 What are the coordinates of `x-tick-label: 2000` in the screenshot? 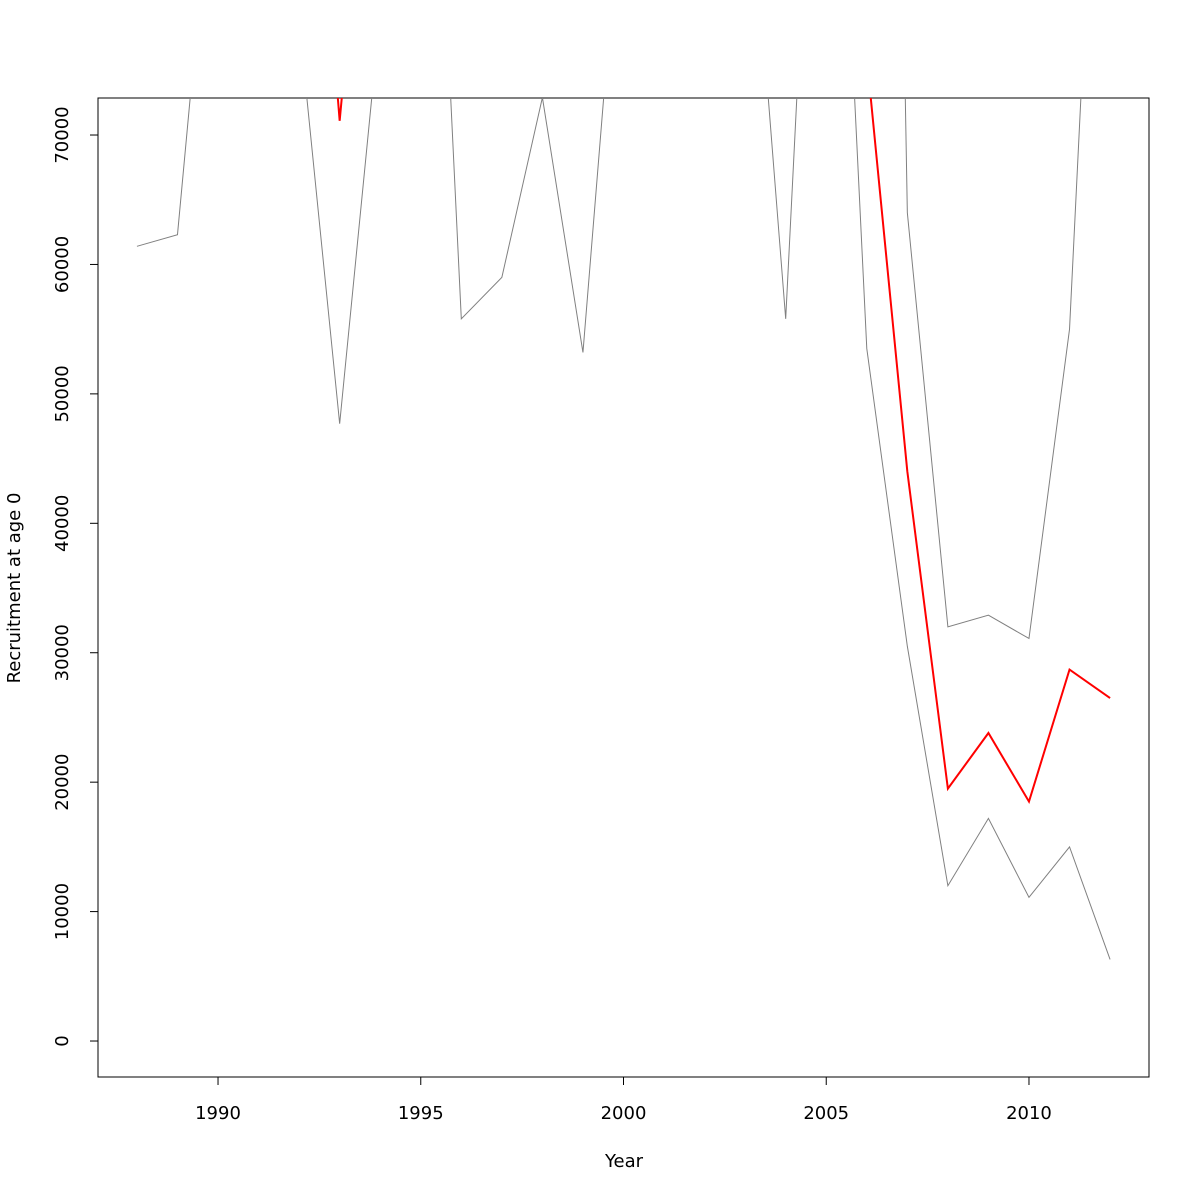 It's located at (624, 1113).